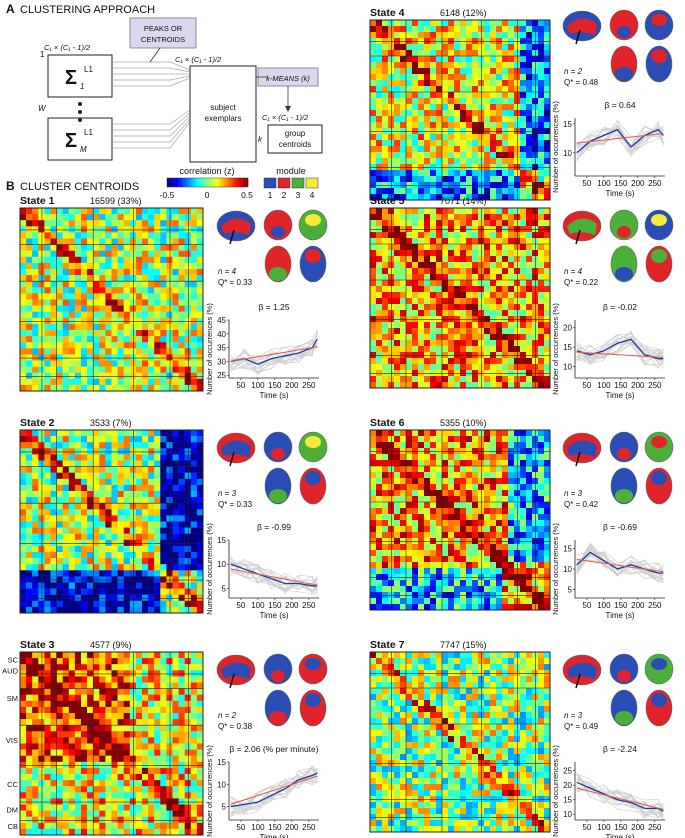 This screenshot has width=685, height=838. I want to click on modularity-q: Q* = 0.33, so click(235, 504).